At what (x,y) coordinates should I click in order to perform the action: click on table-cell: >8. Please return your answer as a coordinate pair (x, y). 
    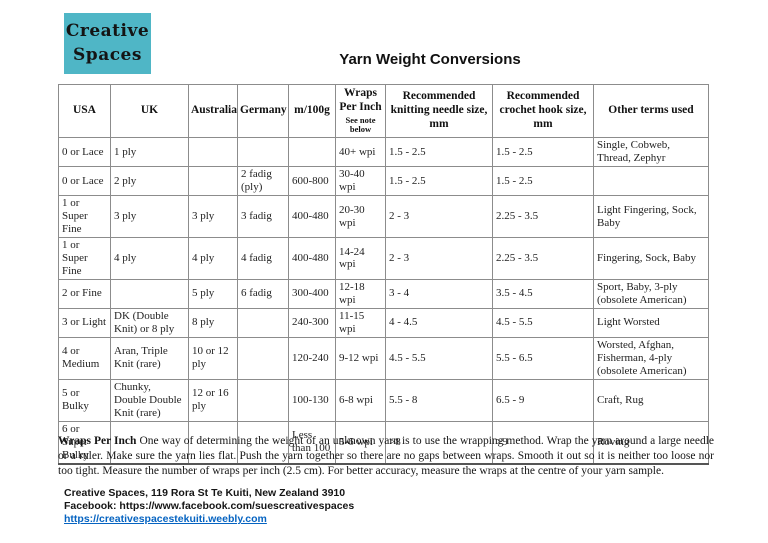
    Looking at the image, I should click on (439, 442).